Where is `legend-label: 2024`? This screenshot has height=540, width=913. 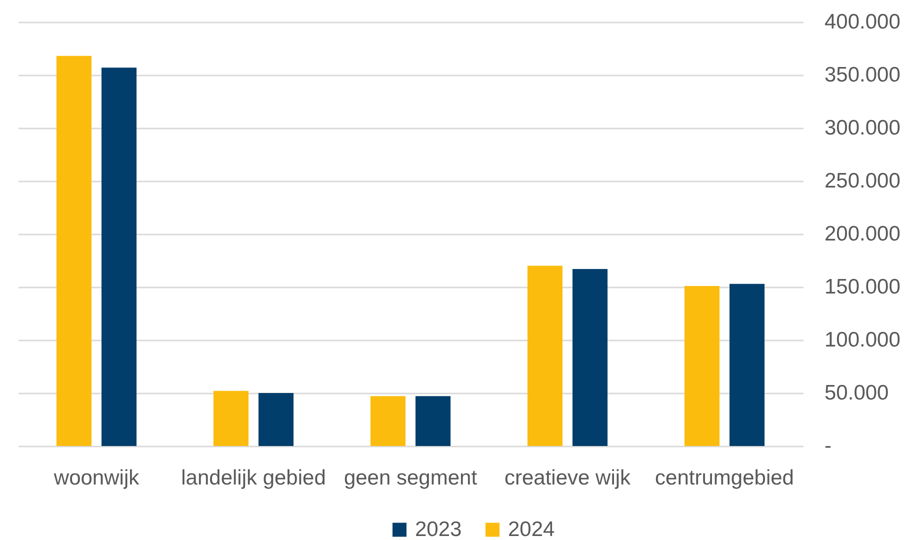
legend-label: 2024 is located at coordinates (532, 529).